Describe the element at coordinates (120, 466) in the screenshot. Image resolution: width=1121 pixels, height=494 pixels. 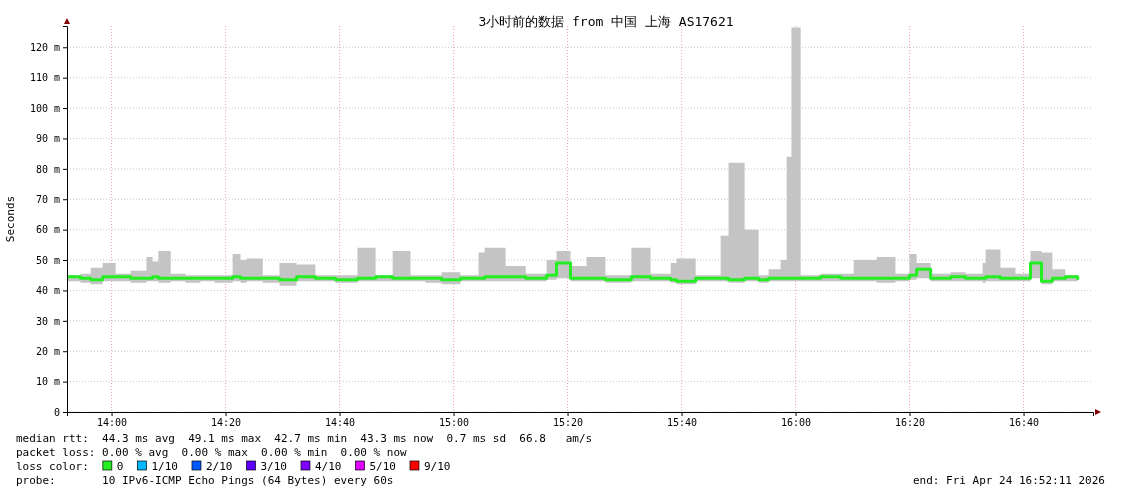
I see `legend-label: 0` at that location.